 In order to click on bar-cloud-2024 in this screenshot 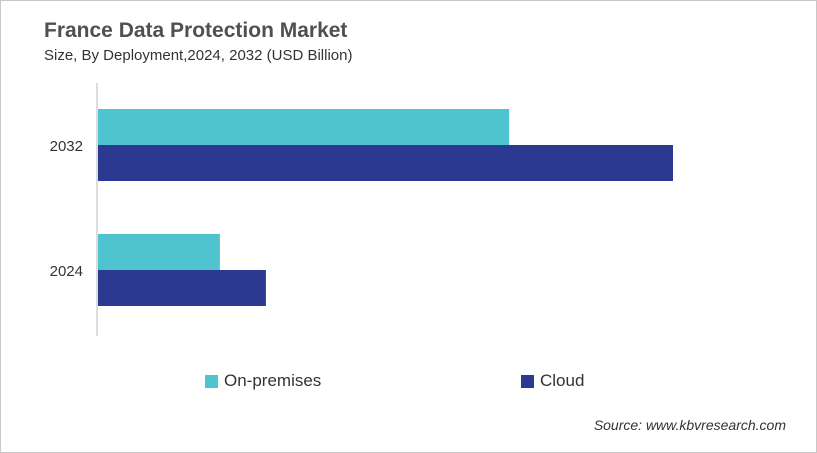, I will do `click(182, 288)`.